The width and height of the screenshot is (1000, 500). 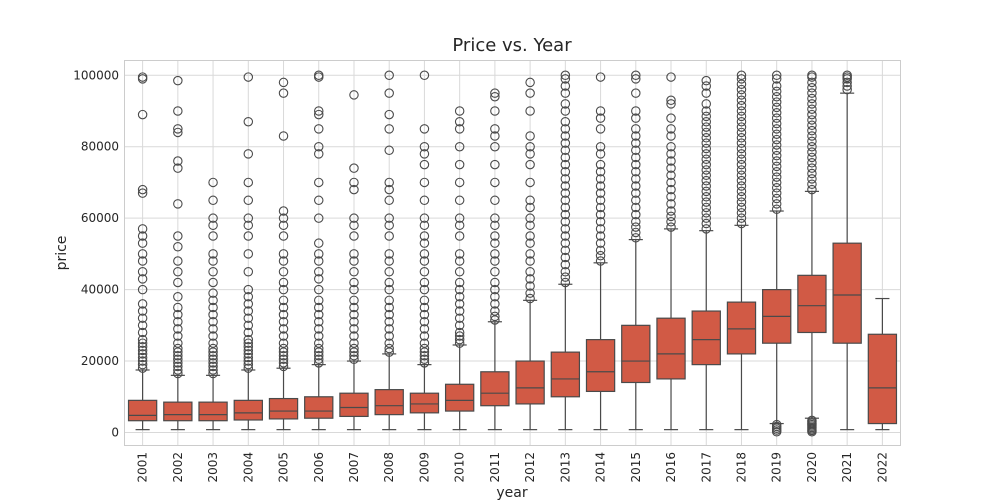 What do you see at coordinates (424, 250) in the screenshot?
I see `box-2009` at bounding box center [424, 250].